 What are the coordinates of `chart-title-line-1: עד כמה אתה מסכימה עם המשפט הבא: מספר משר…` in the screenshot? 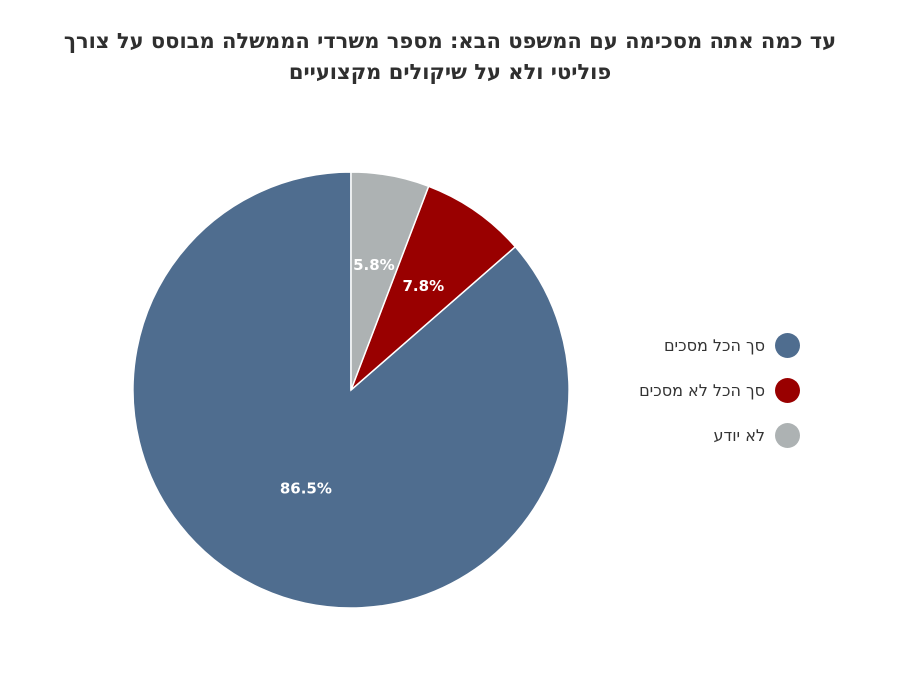 It's located at (450, 41).